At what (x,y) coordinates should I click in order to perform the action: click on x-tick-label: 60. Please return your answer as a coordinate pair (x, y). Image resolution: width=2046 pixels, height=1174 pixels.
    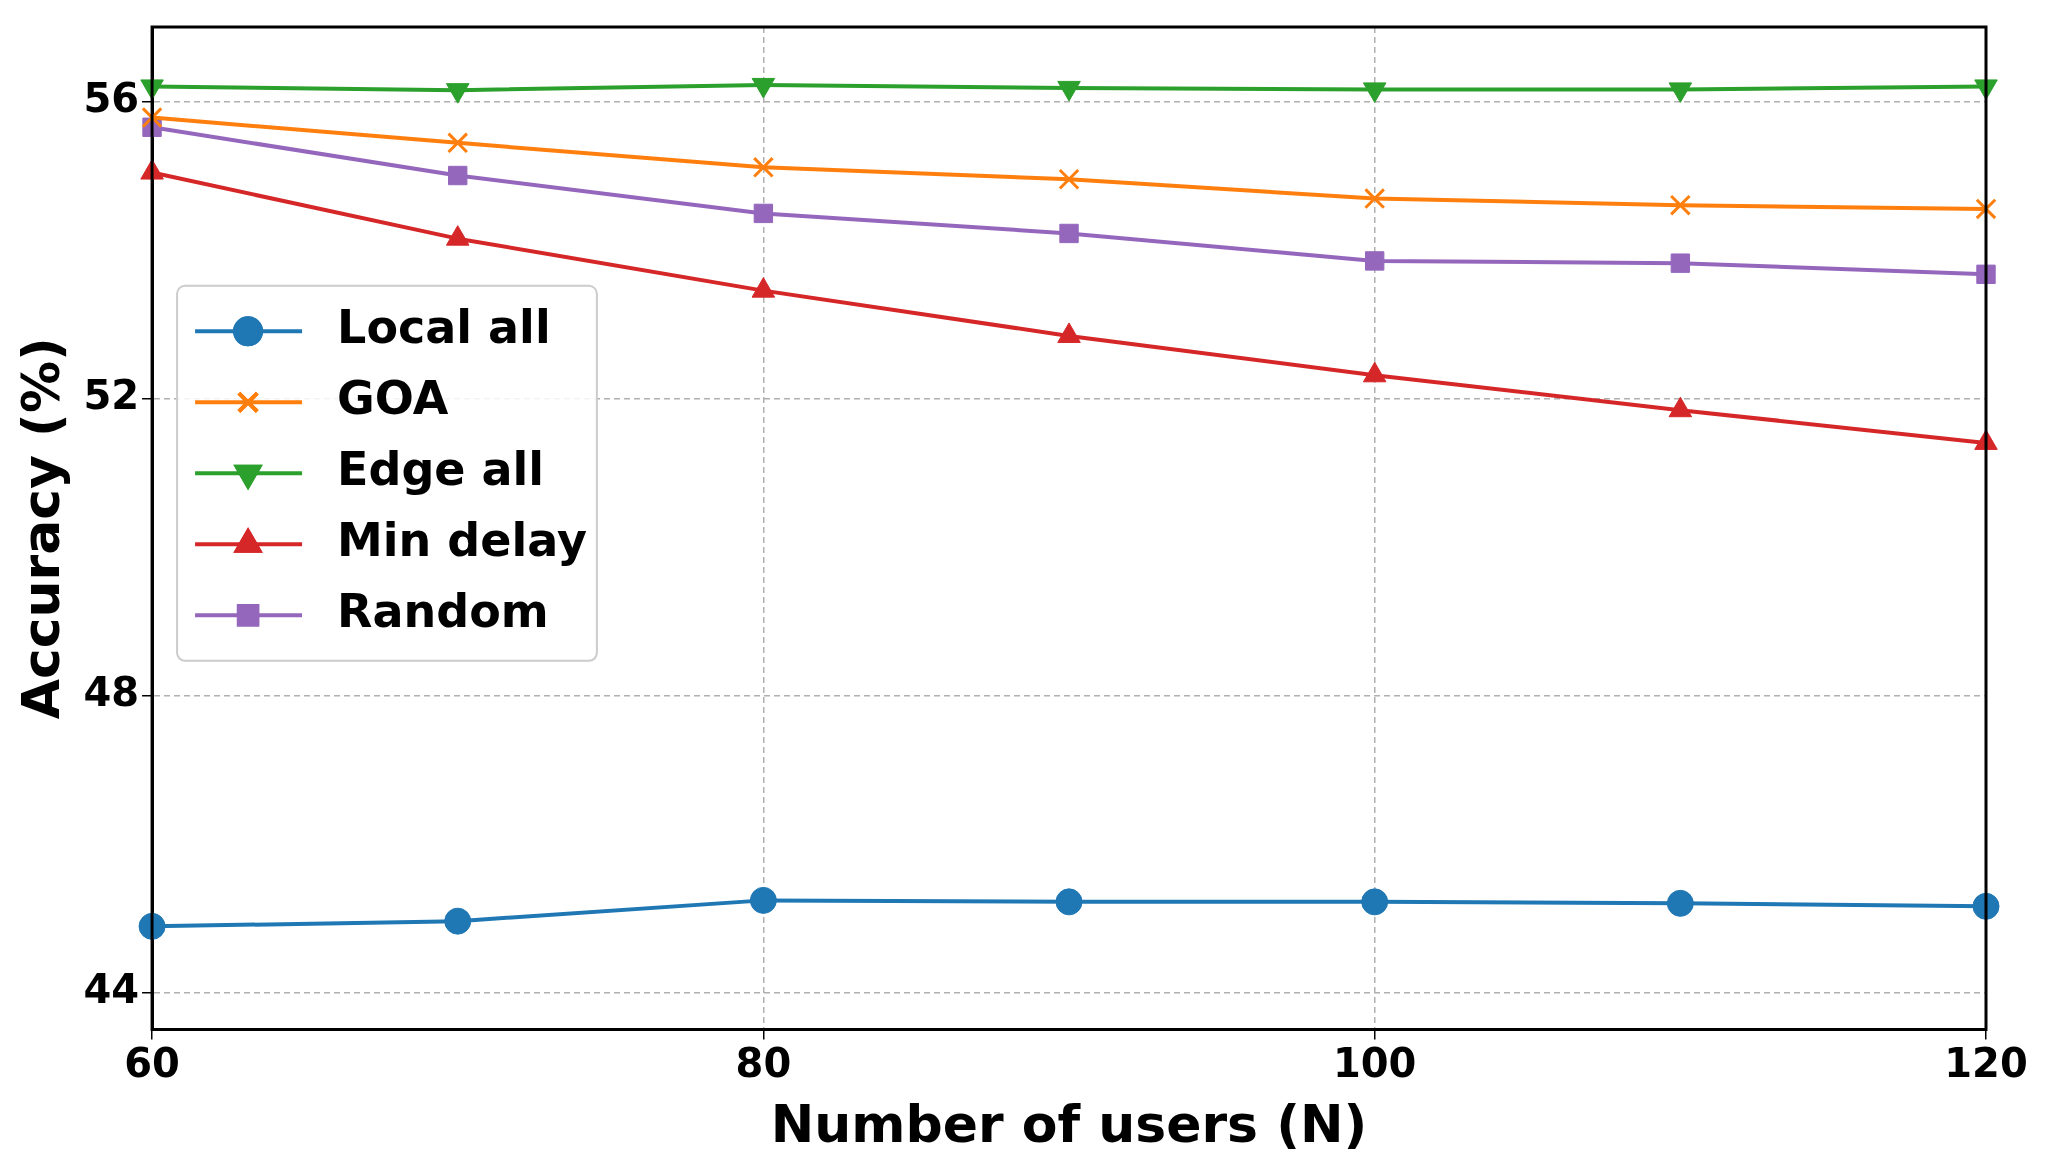
    Looking at the image, I should click on (152, 1062).